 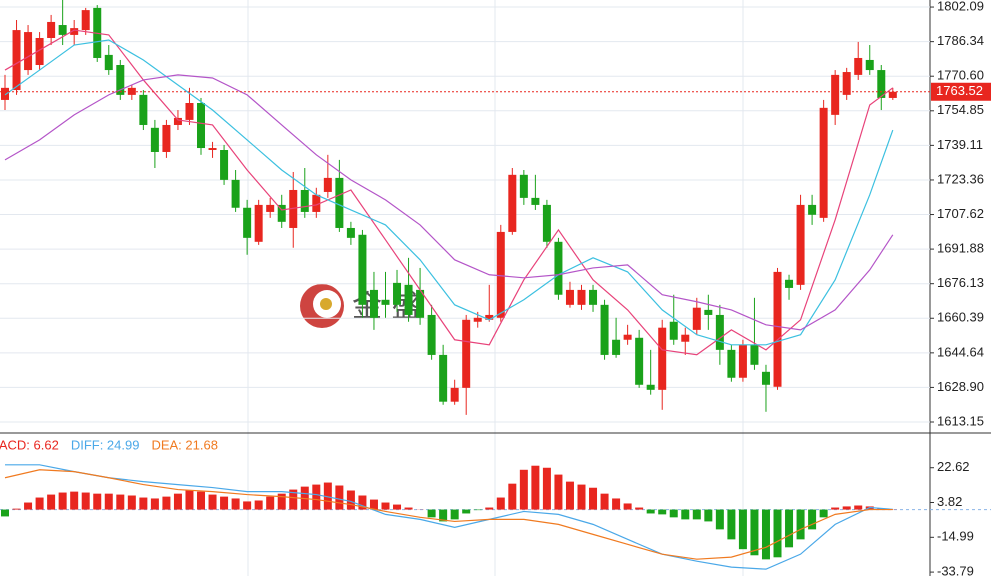 What do you see at coordinates (960, 178) in the screenshot?
I see `y-tick-label: 1723.36` at bounding box center [960, 178].